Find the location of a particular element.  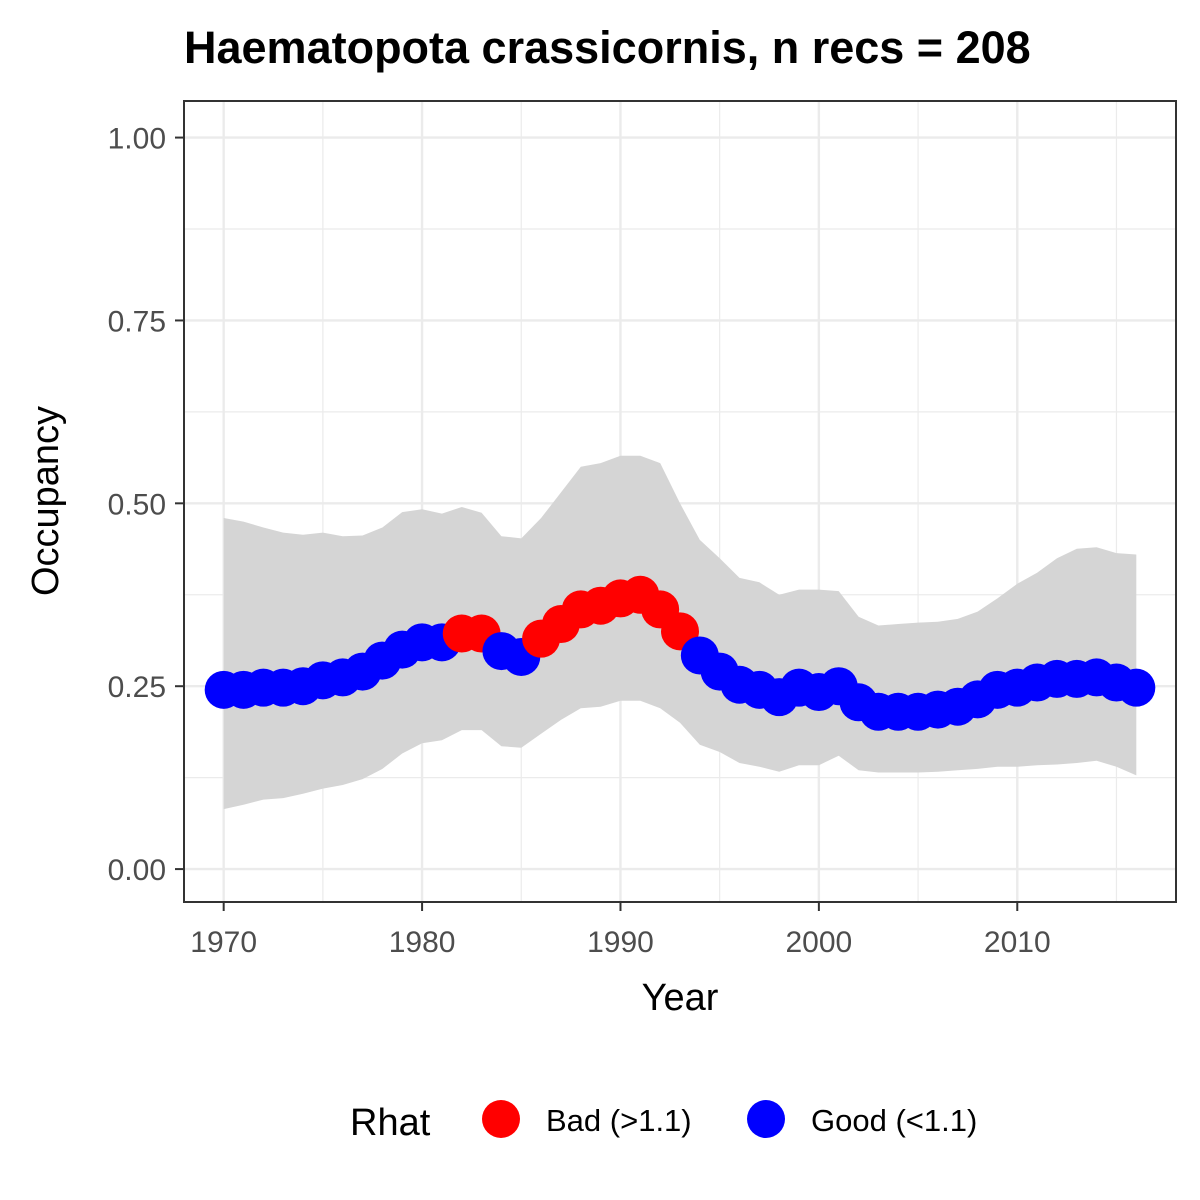

legend-label-good: Good (<1.1) is located at coordinates (894, 1120).